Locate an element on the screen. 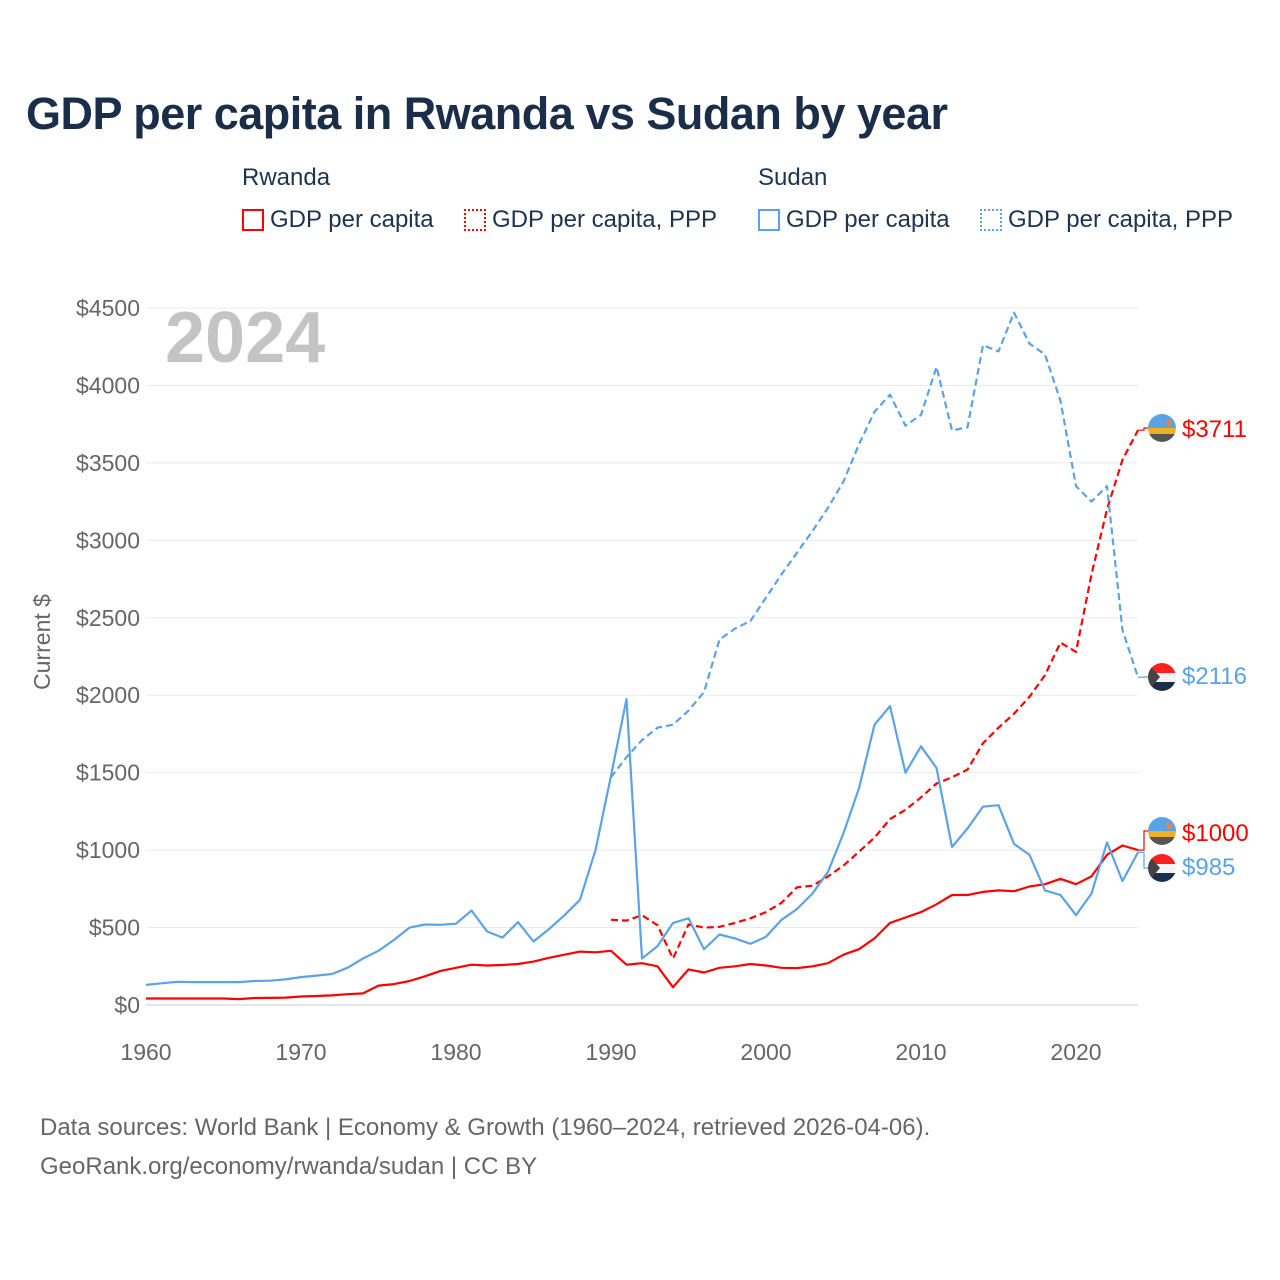 This screenshot has height=1280, width=1280. legend-swatch-solid-blue is located at coordinates (769, 220).